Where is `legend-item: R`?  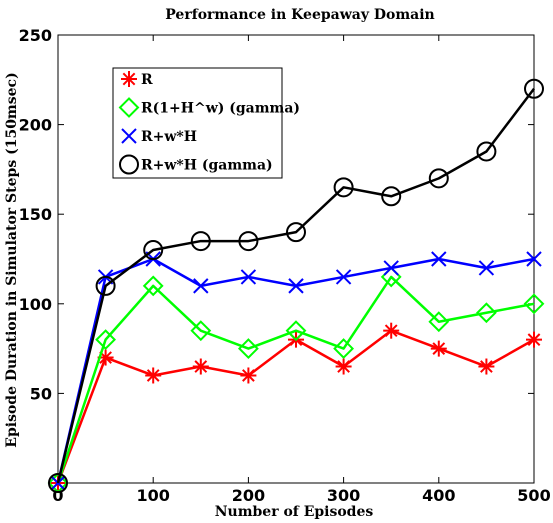
legend-item: R is located at coordinates (137, 79).